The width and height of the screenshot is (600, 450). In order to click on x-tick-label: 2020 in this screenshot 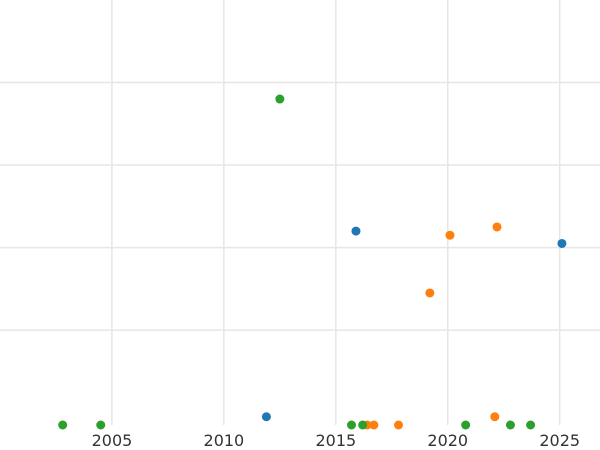, I will do `click(447, 440)`.